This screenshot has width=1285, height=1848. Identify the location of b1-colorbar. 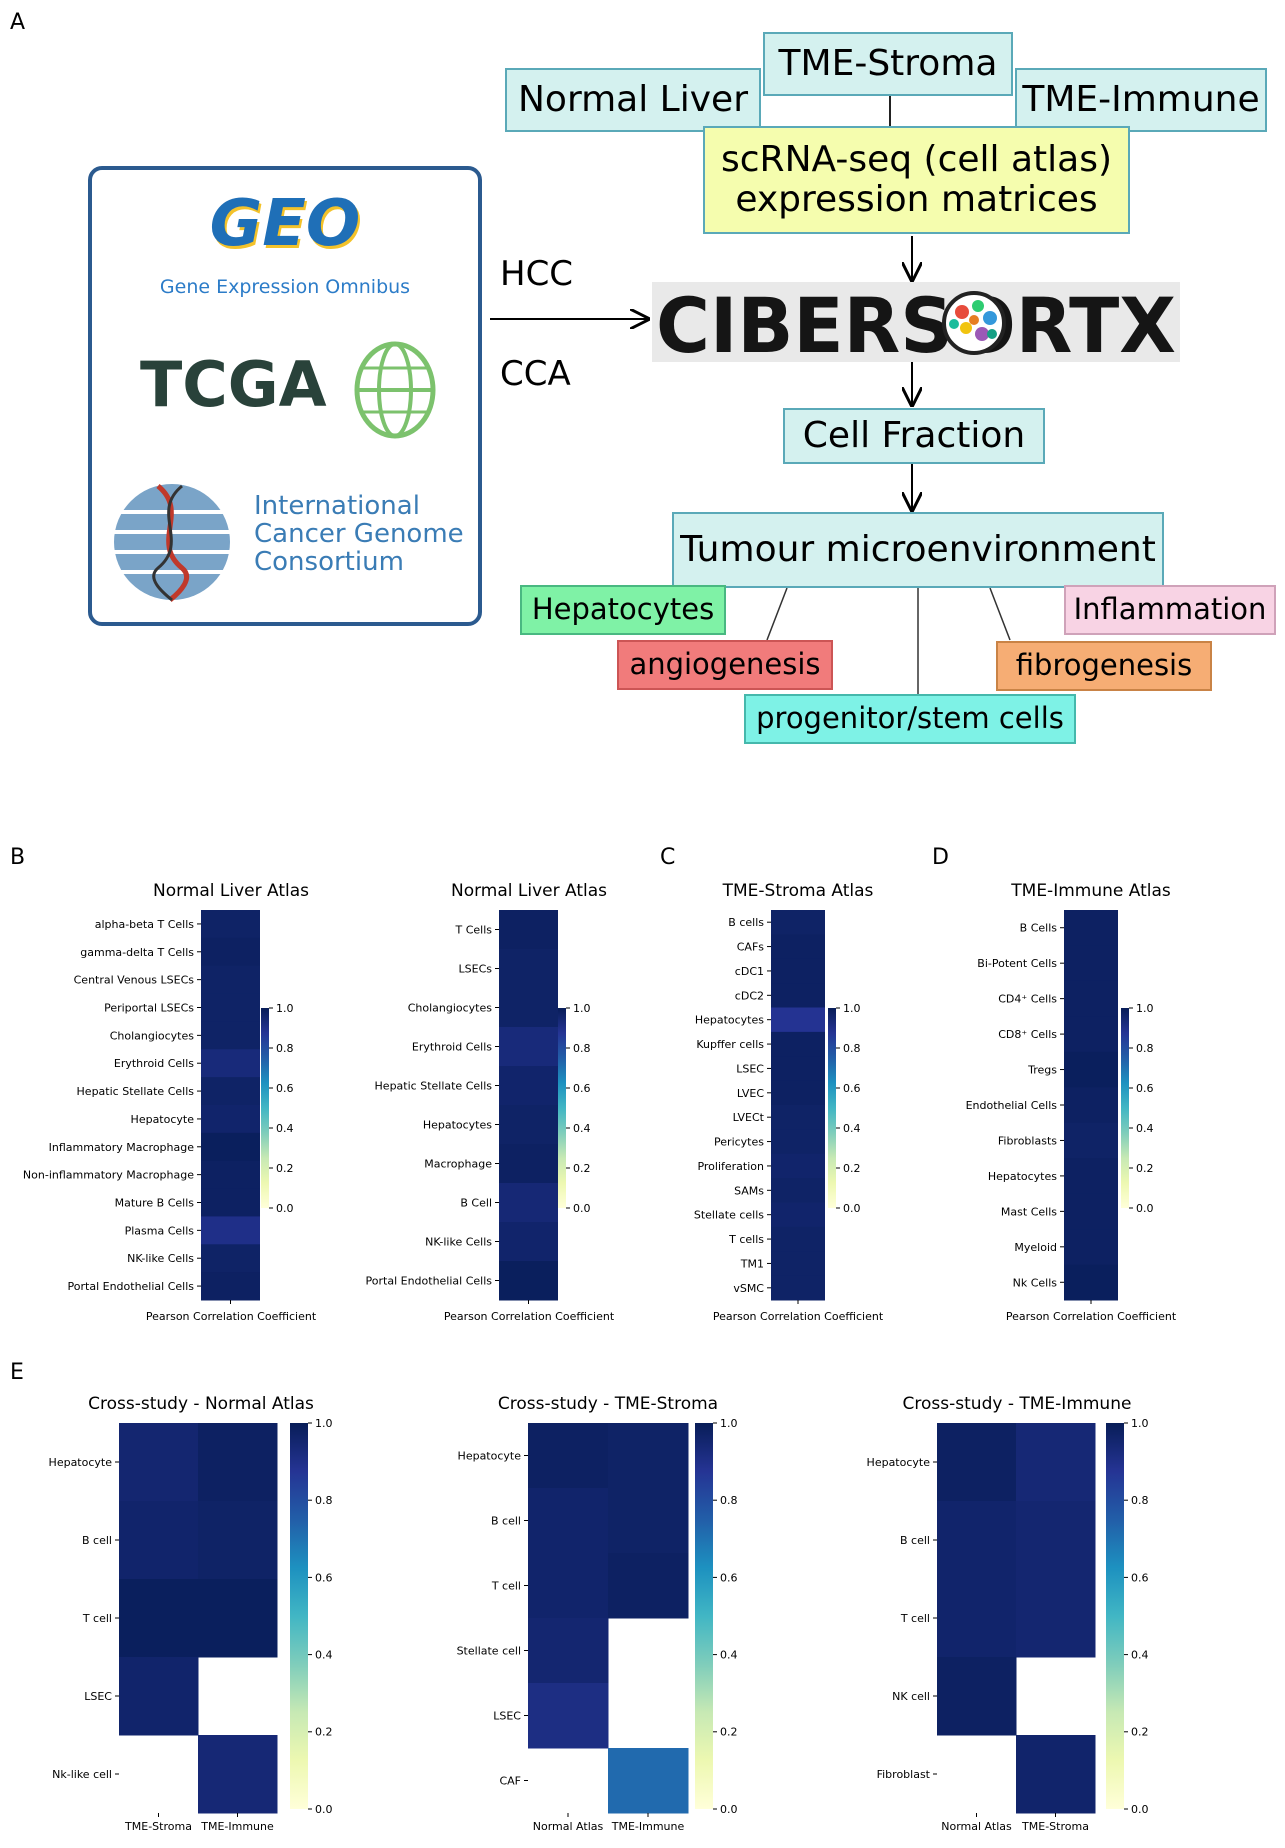
(265, 1108).